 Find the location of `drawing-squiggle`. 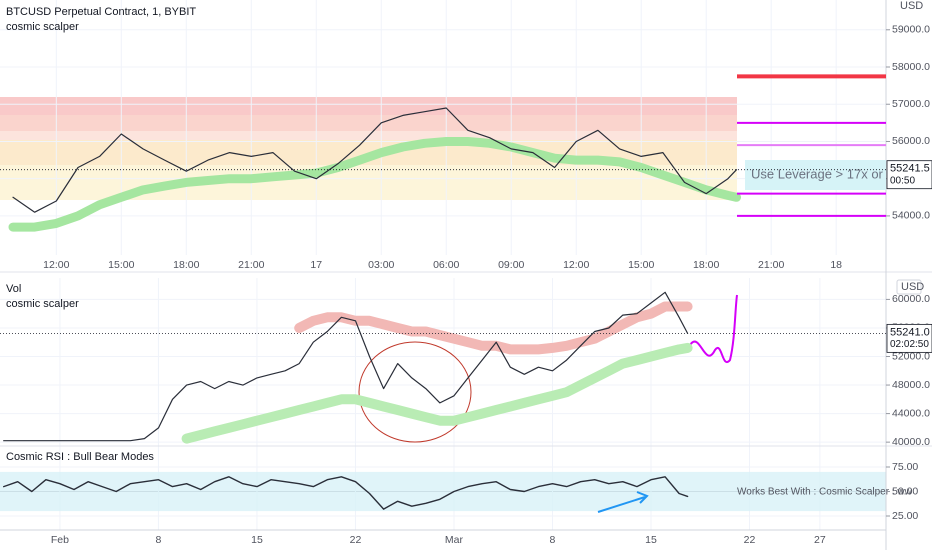

drawing-squiggle is located at coordinates (713, 329).